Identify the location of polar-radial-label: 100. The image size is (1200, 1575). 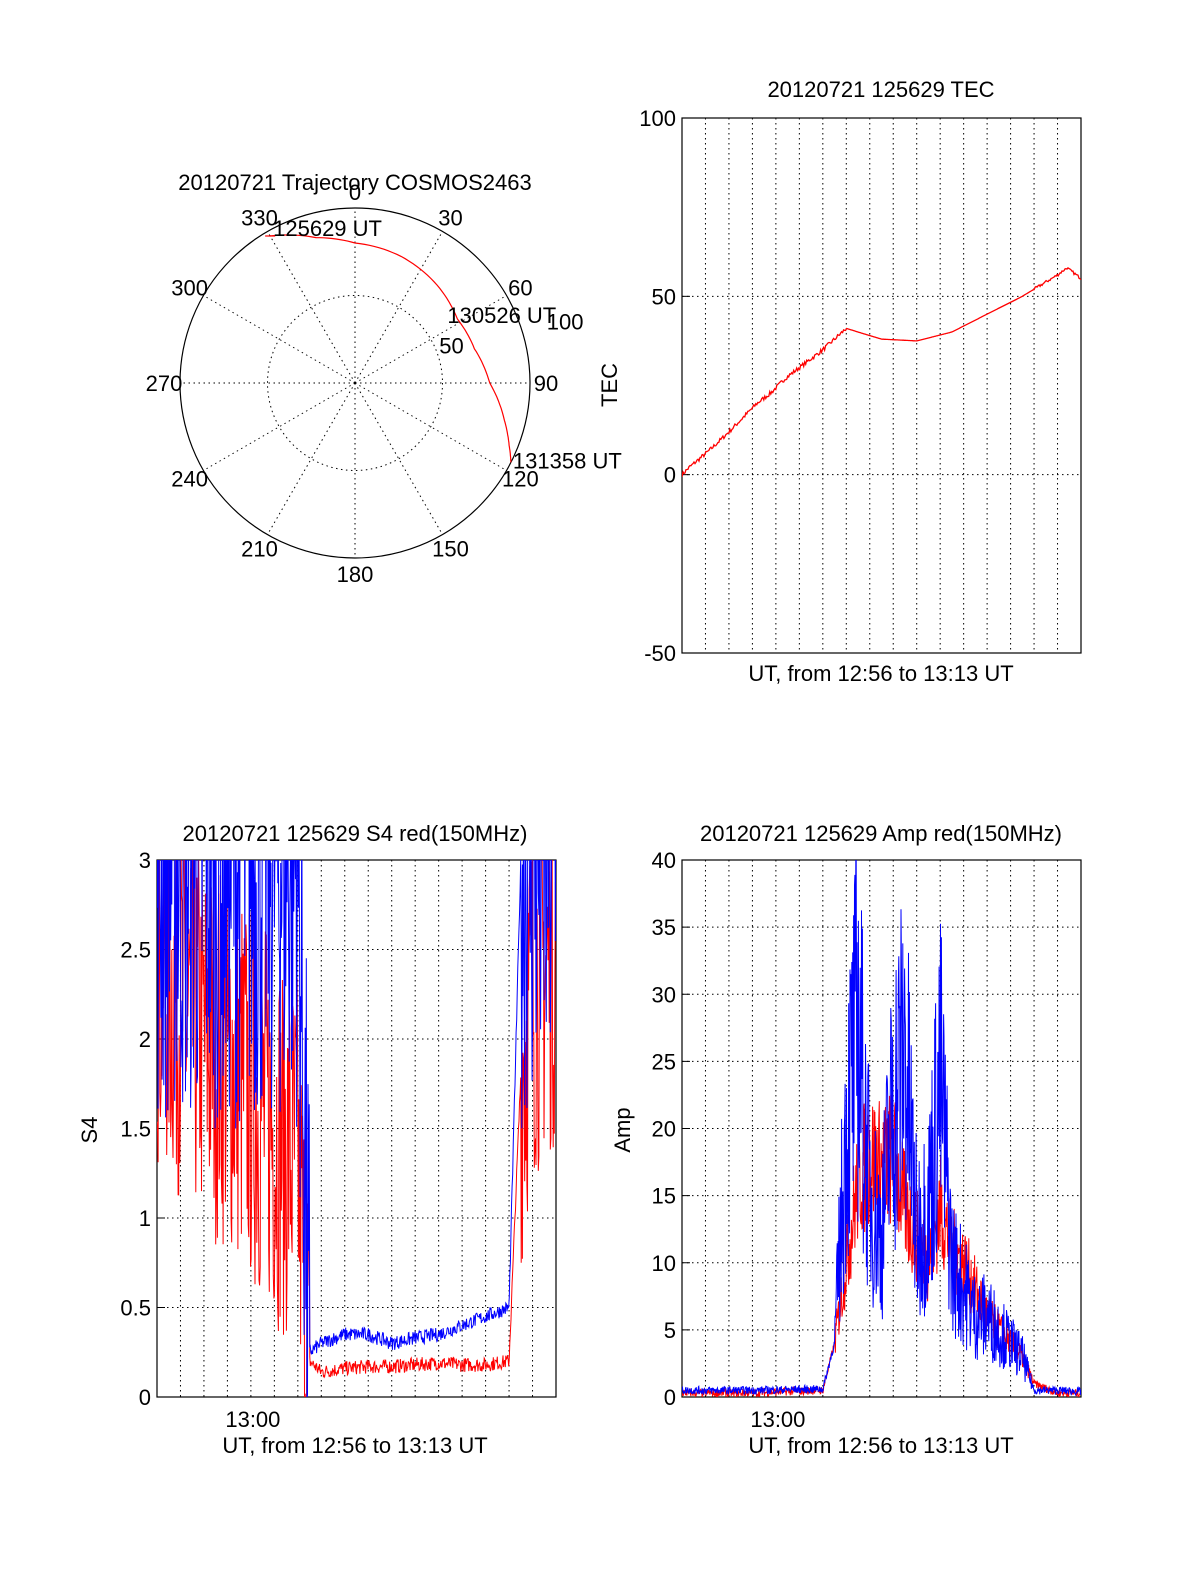
(565, 322).